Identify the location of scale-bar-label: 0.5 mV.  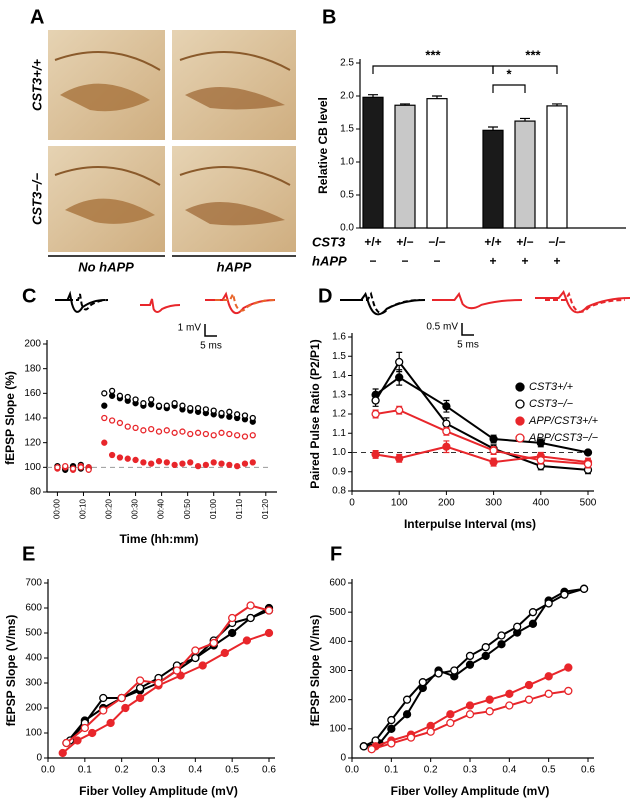
(442, 327).